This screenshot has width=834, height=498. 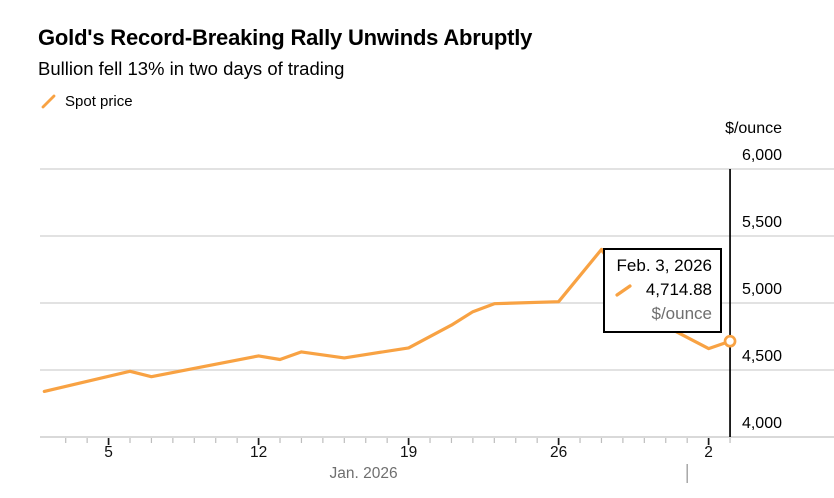 I want to click on legend-label: Spot price, so click(x=99, y=101).